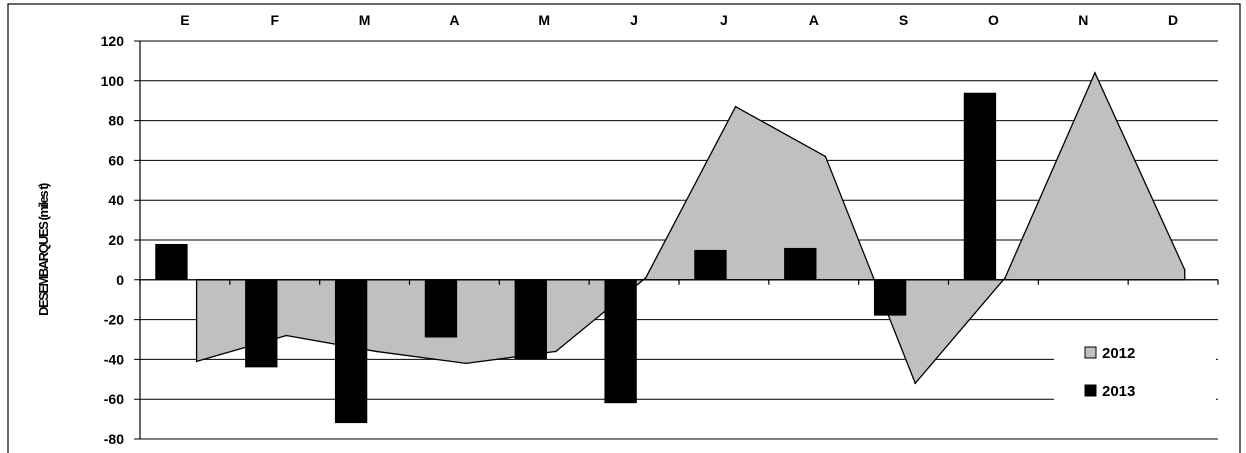 The width and height of the screenshot is (1246, 453). Describe the element at coordinates (116, 121) in the screenshot. I see `y-tick-label: 80` at that location.